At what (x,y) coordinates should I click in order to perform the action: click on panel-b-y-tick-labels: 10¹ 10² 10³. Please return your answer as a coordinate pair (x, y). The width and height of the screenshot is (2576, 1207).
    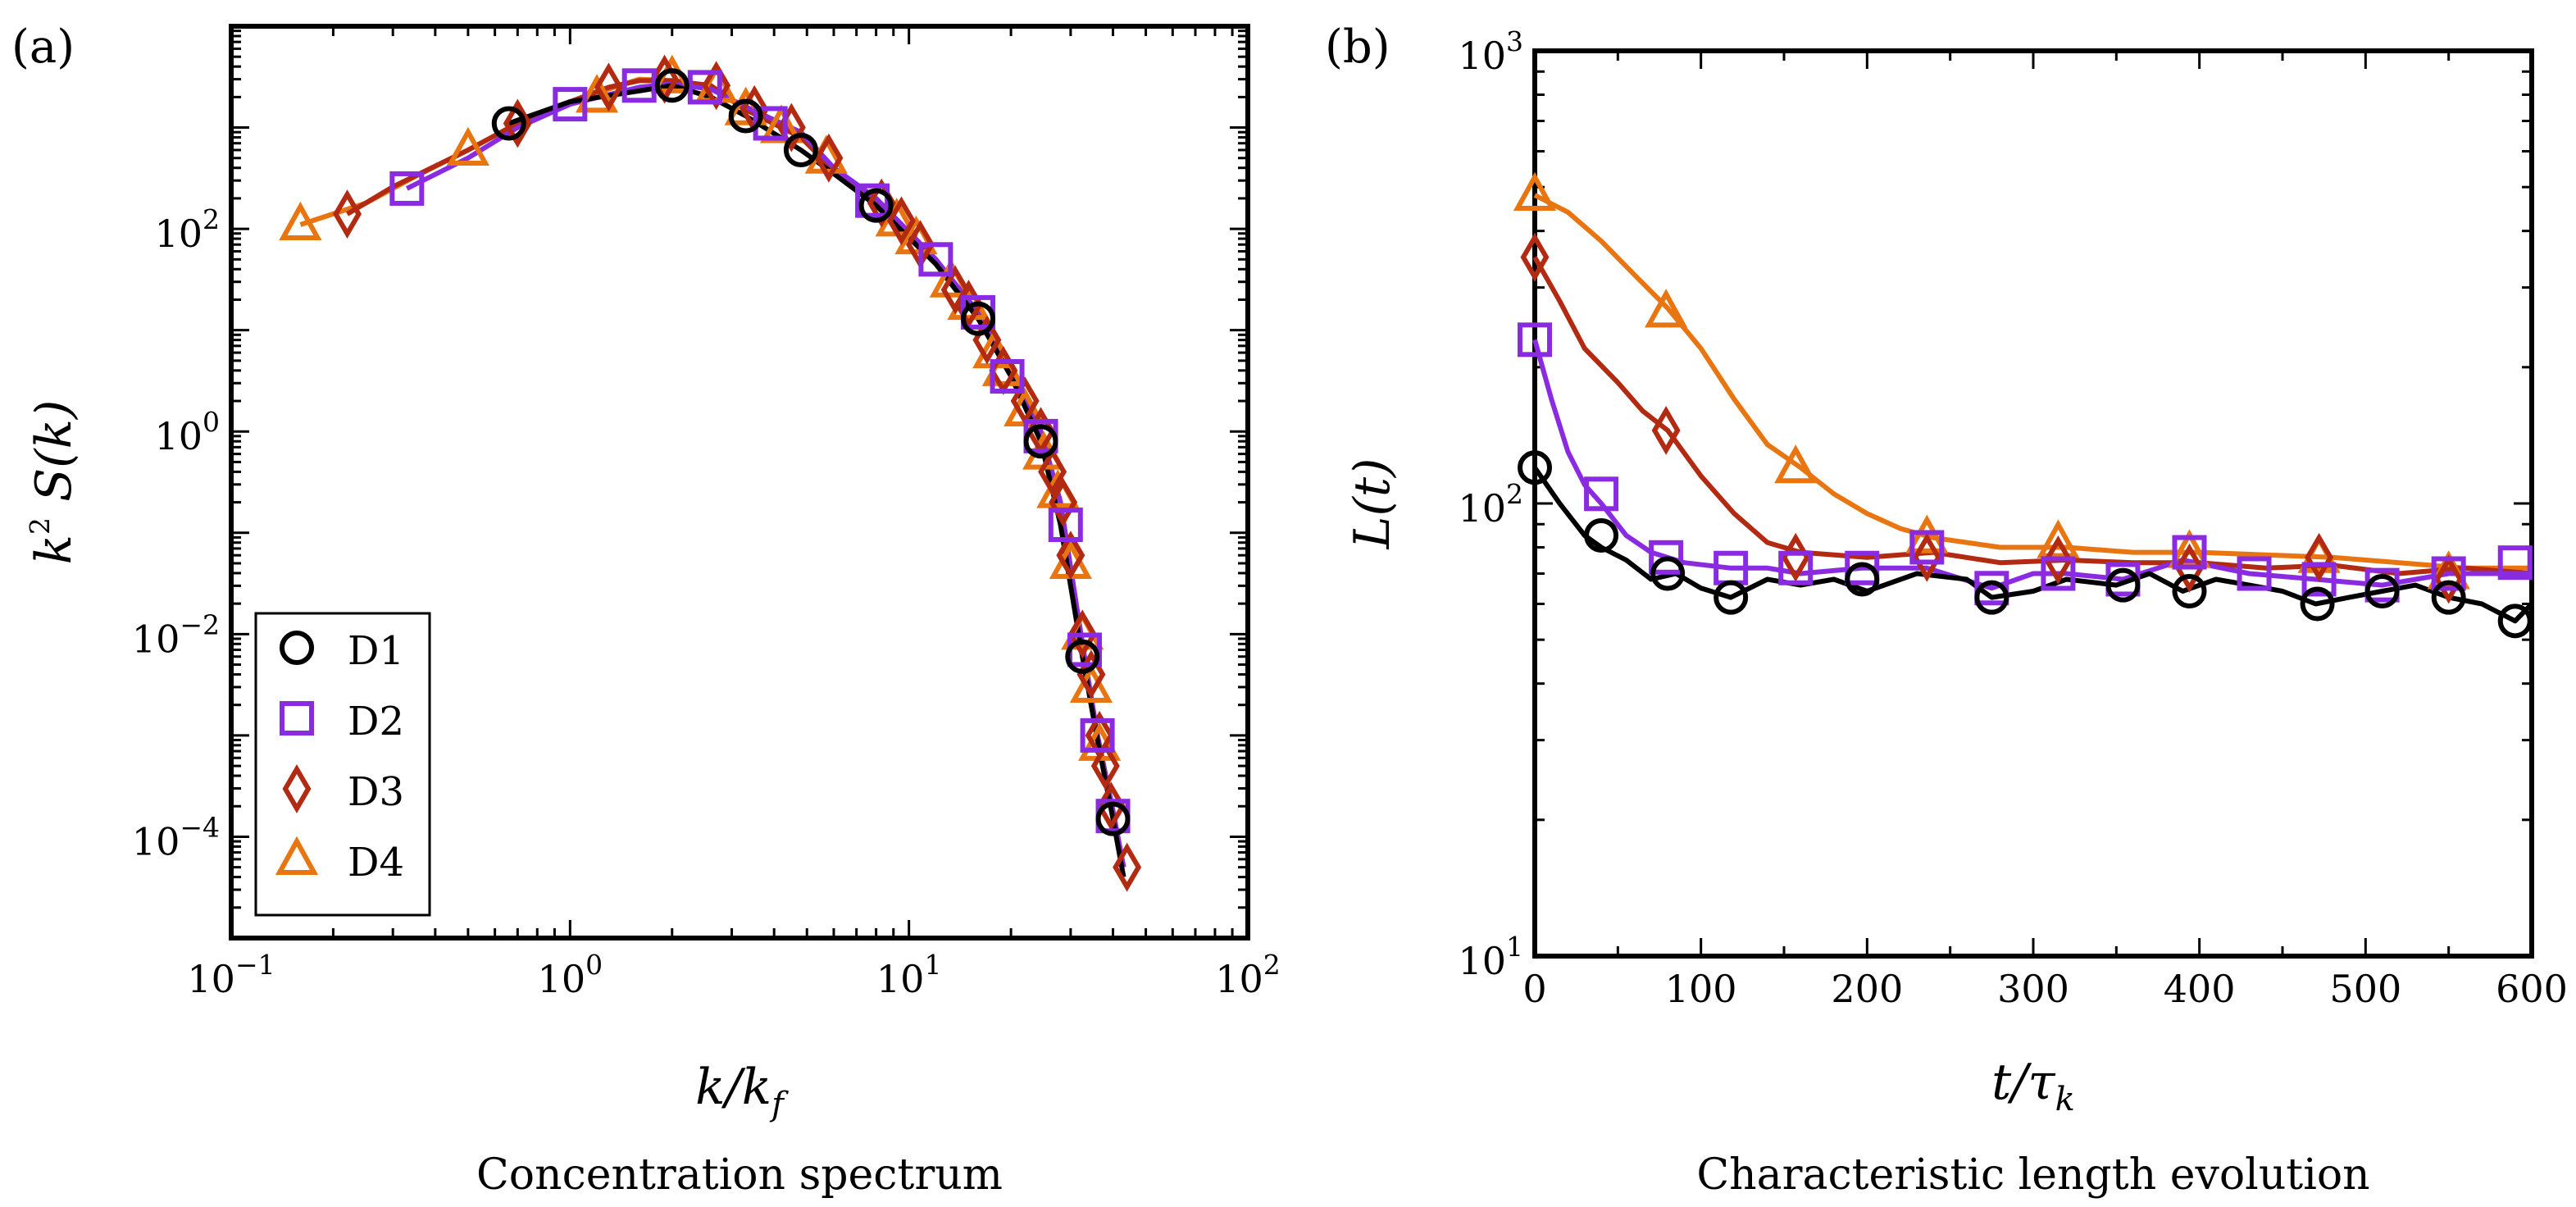
    Looking at the image, I should click on (1490, 504).